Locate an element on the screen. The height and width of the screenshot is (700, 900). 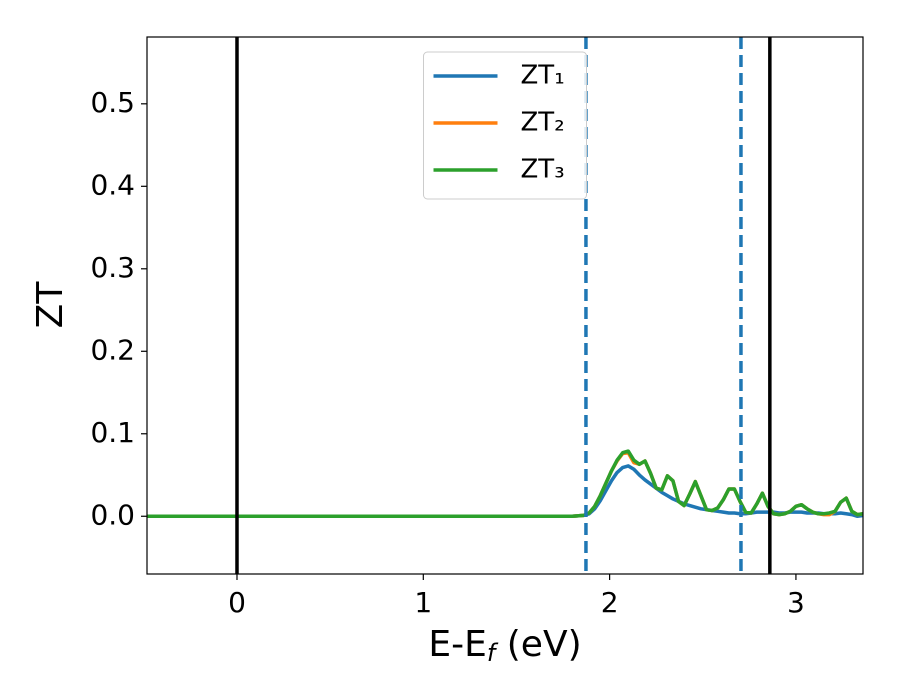
y-tick-label: 0.5 is located at coordinates (112, 102).